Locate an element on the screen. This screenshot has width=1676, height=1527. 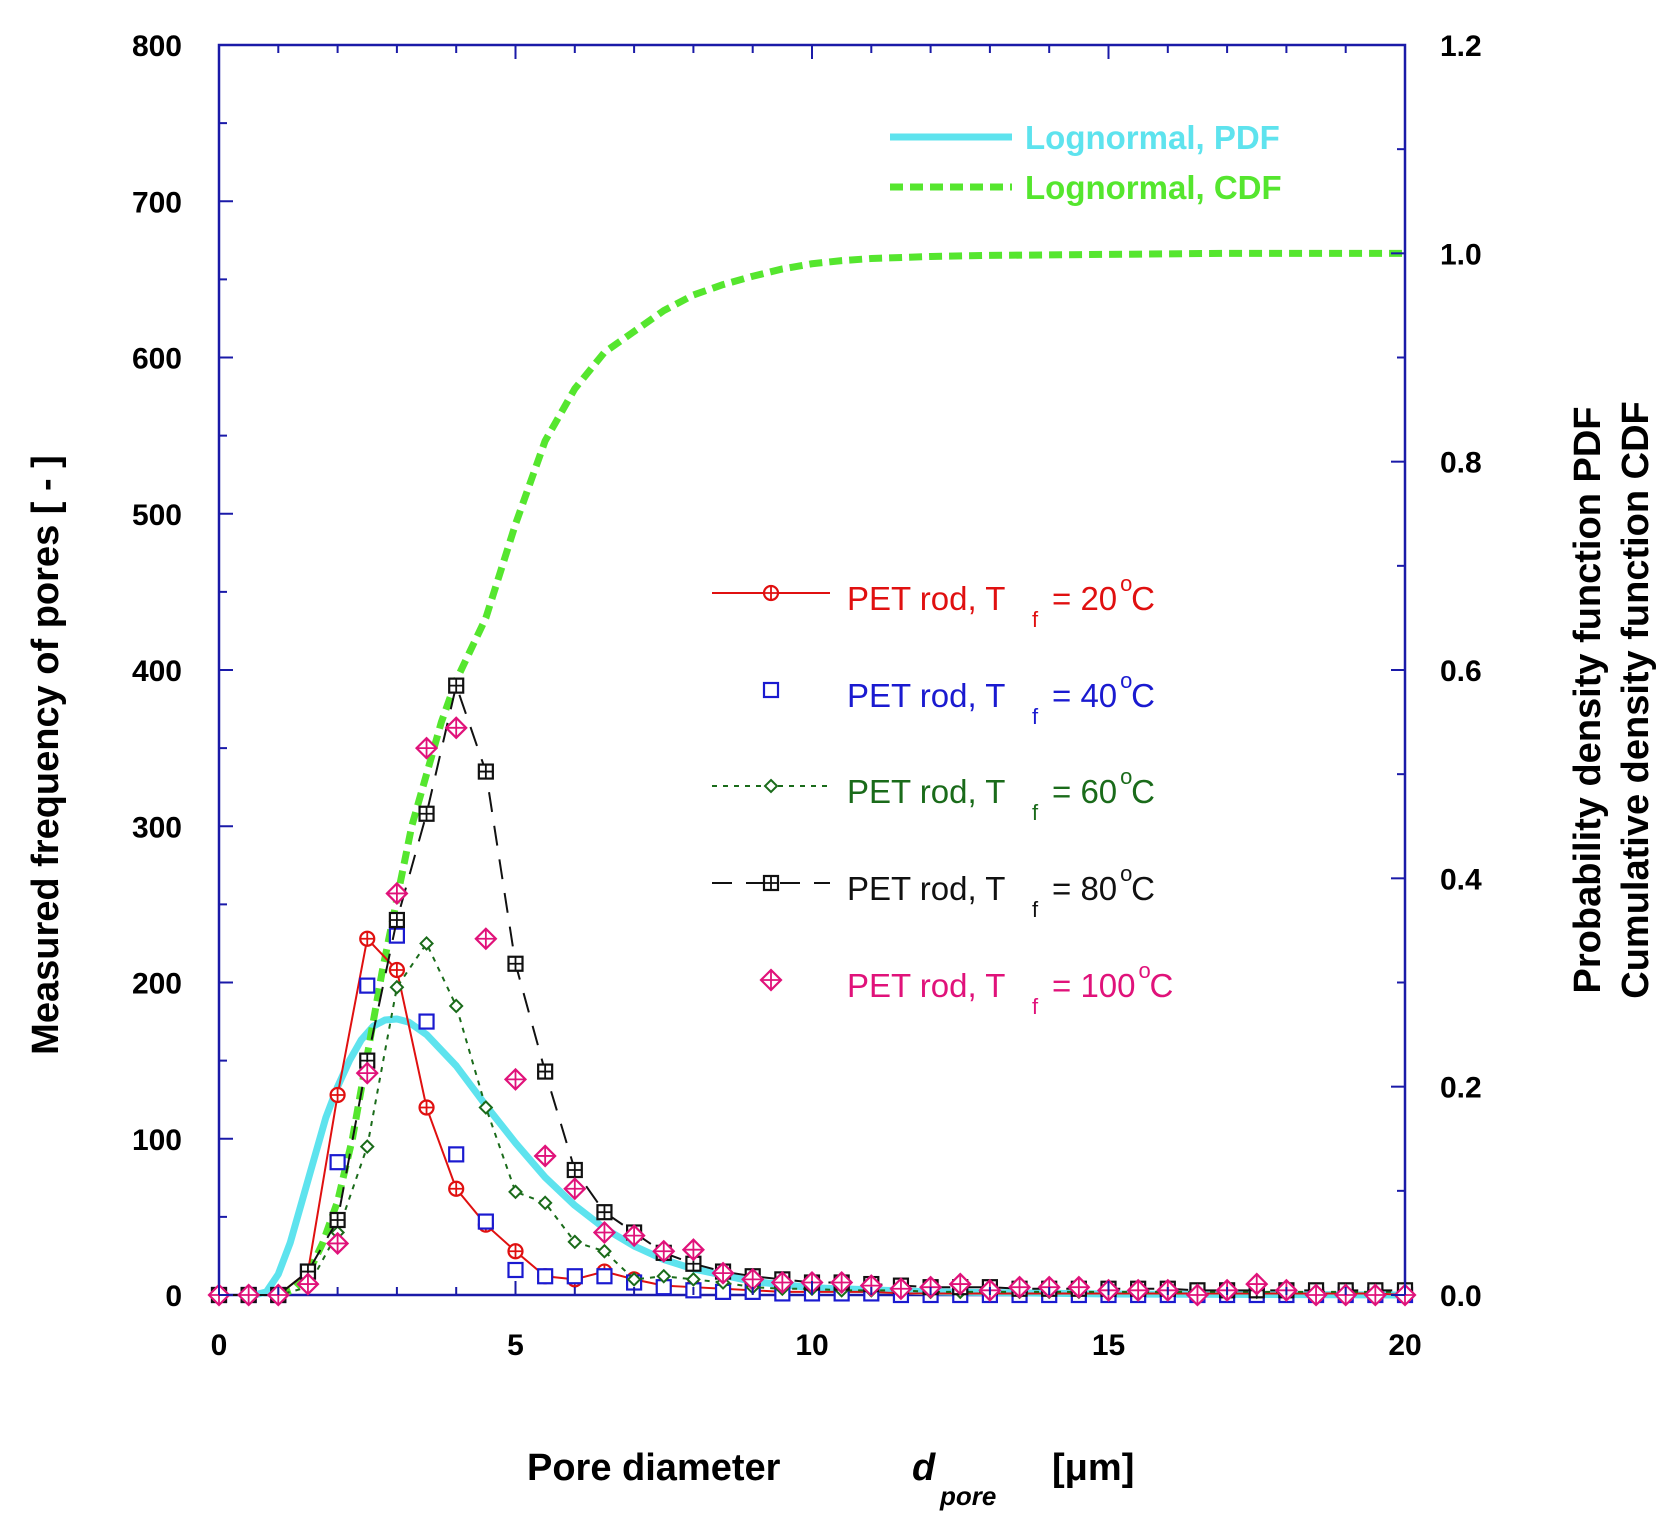
legend-entry-2: PET rod, T f = 40 oC is located at coordinates (958, 698).